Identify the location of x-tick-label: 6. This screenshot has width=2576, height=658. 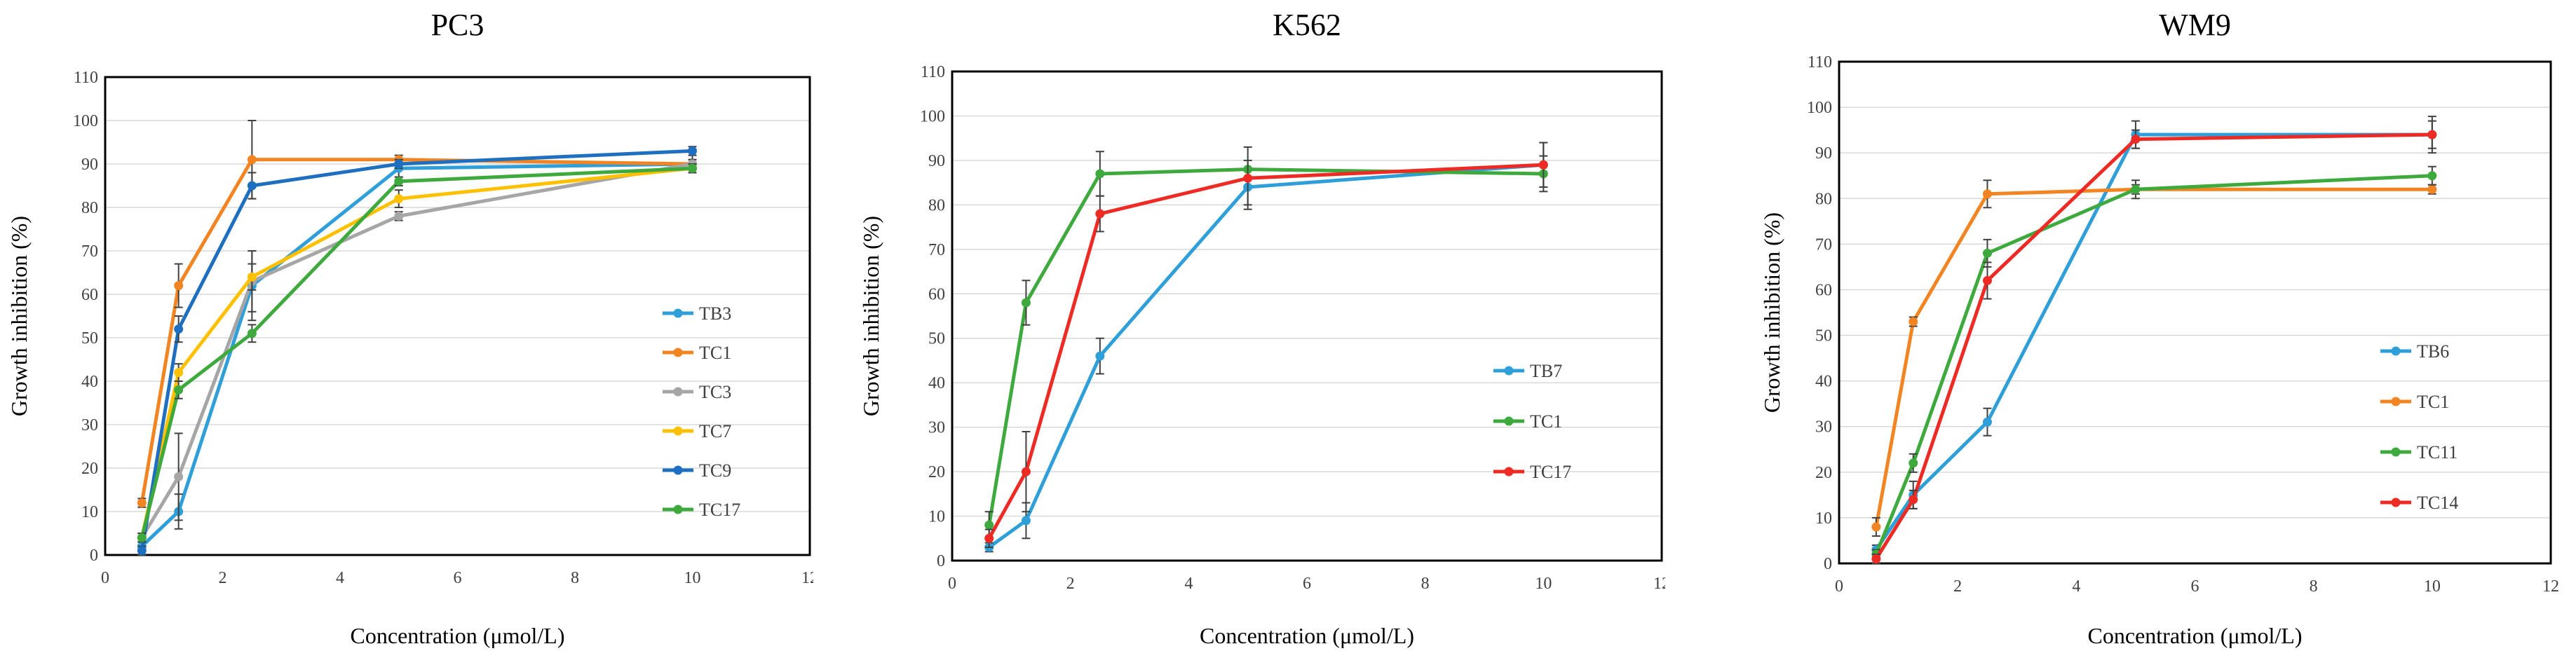
(2195, 587).